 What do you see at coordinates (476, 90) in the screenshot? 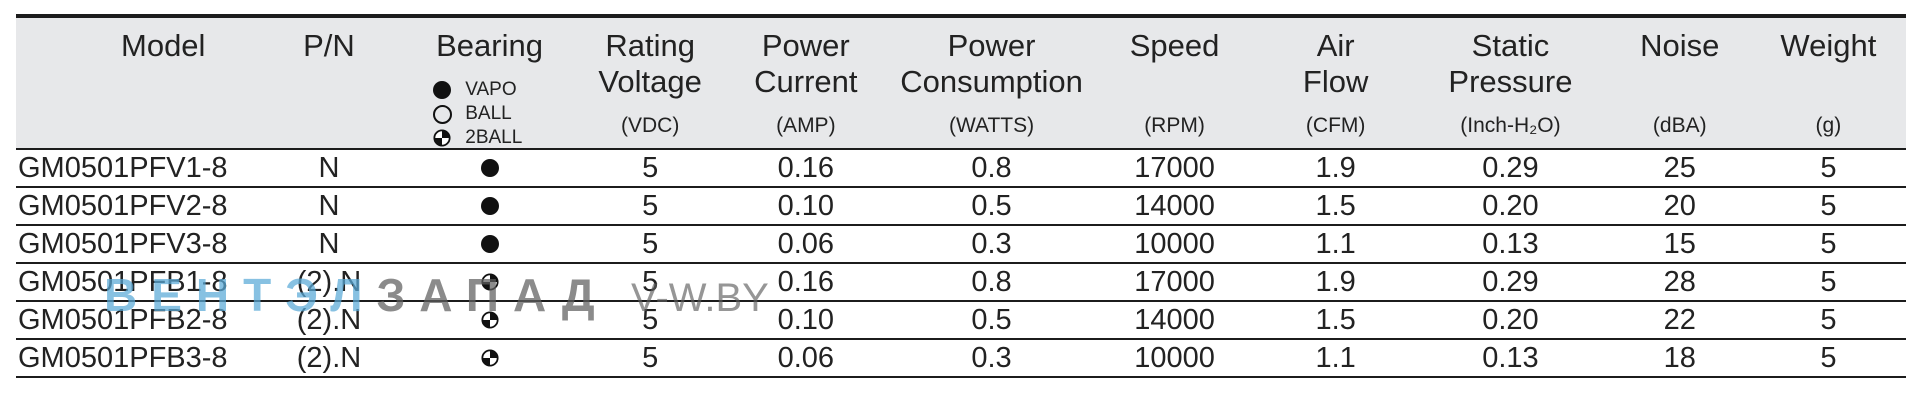
I see `bearing-legend-item: VAPO` at bounding box center [476, 90].